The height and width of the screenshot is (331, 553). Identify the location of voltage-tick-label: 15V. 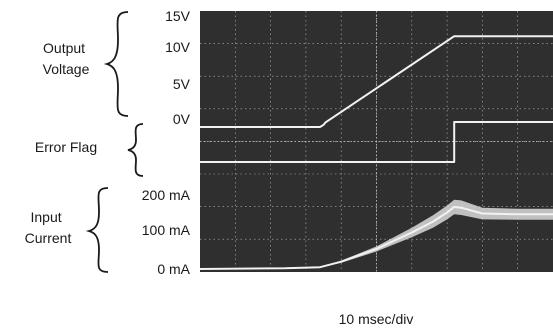
(178, 16).